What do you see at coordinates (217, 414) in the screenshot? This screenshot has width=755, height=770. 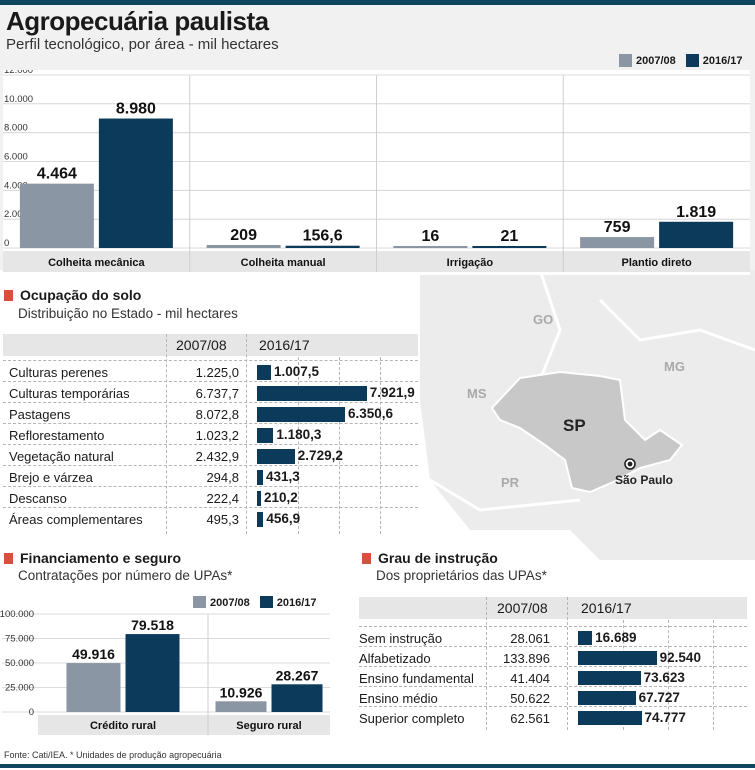 I see `row-value-2007: 8.072,8` at bounding box center [217, 414].